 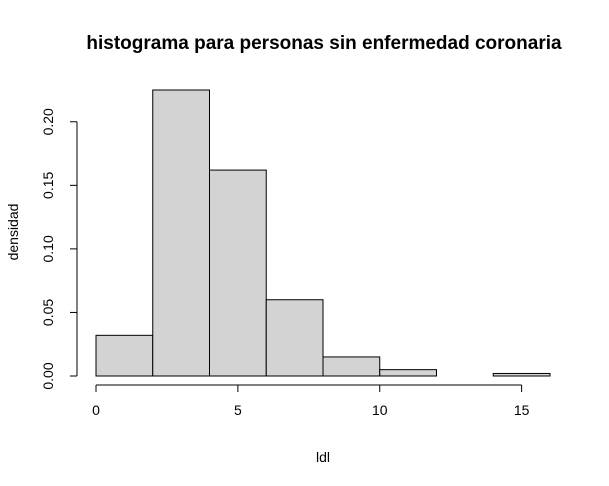 What do you see at coordinates (48, 312) in the screenshot?
I see `y-tick-label: 0.05` at bounding box center [48, 312].